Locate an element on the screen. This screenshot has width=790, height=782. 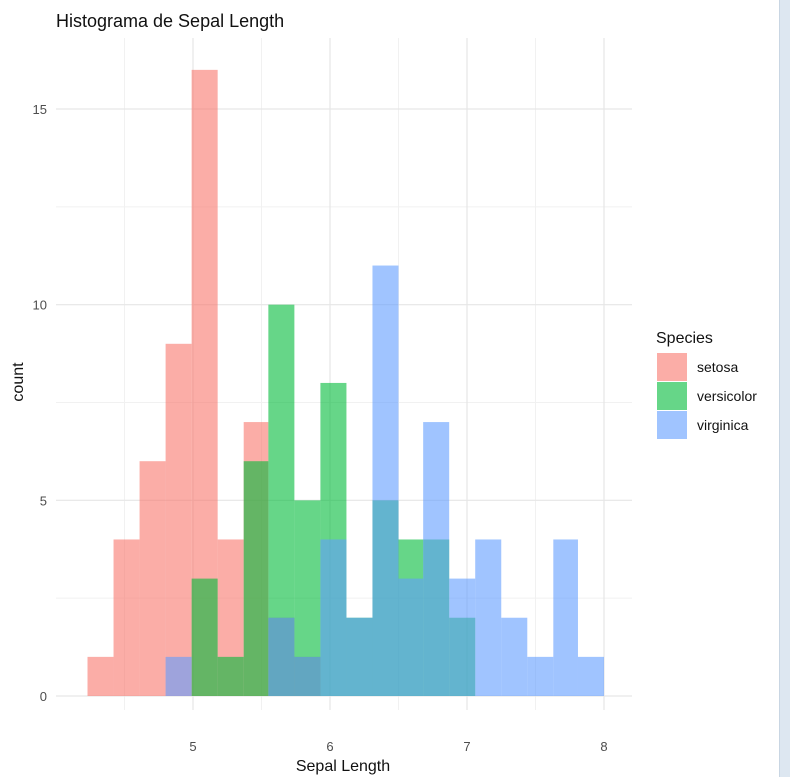
y-tick-label: 15 is located at coordinates (40, 109).